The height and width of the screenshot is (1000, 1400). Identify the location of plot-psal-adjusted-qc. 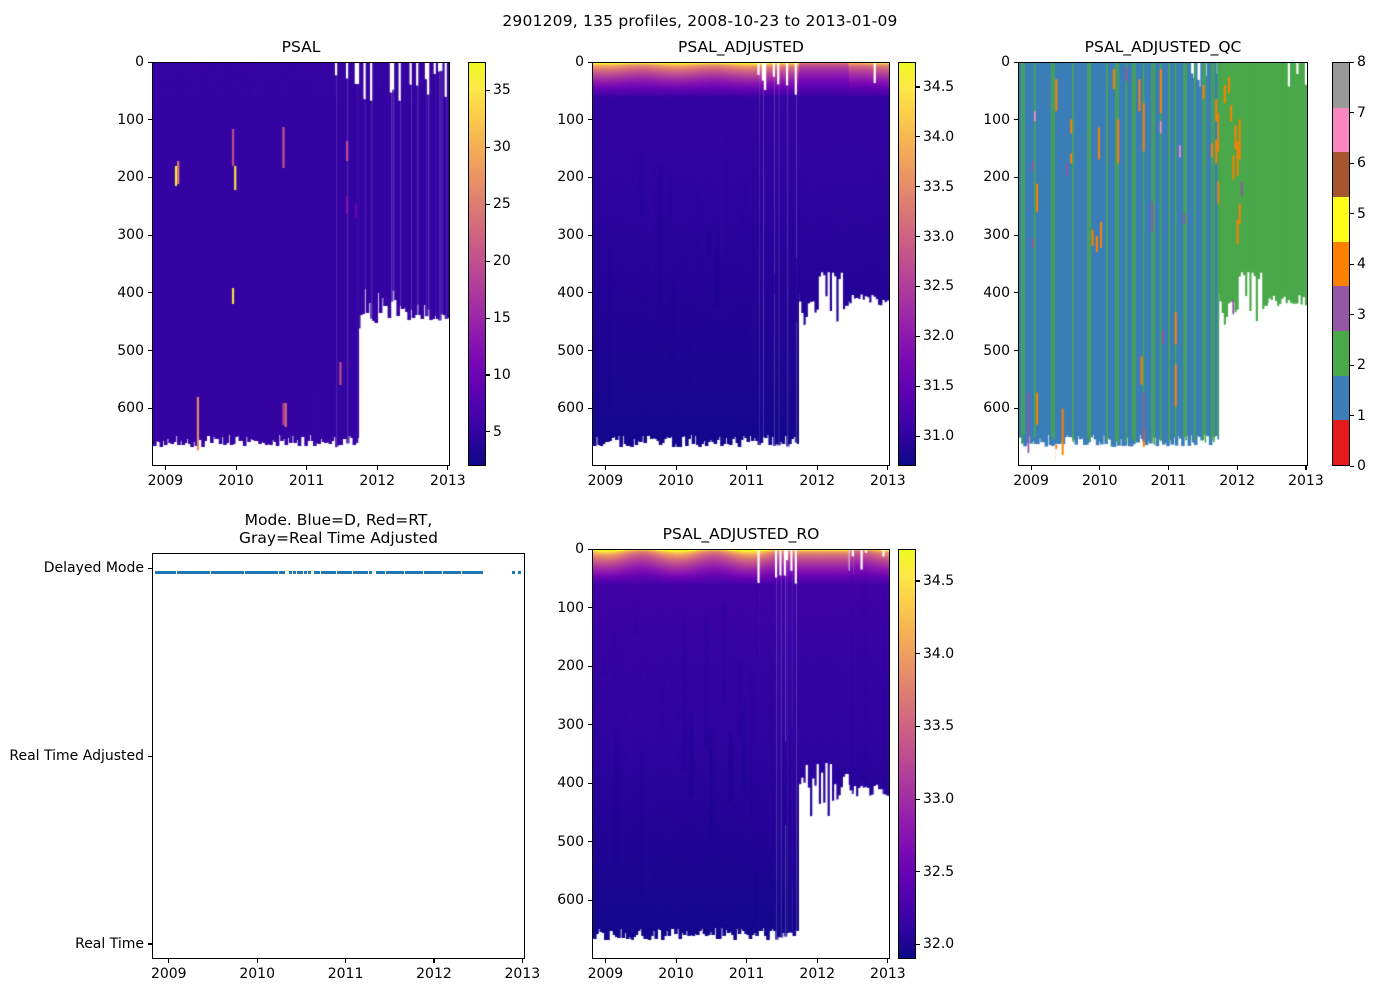
(1163, 264).